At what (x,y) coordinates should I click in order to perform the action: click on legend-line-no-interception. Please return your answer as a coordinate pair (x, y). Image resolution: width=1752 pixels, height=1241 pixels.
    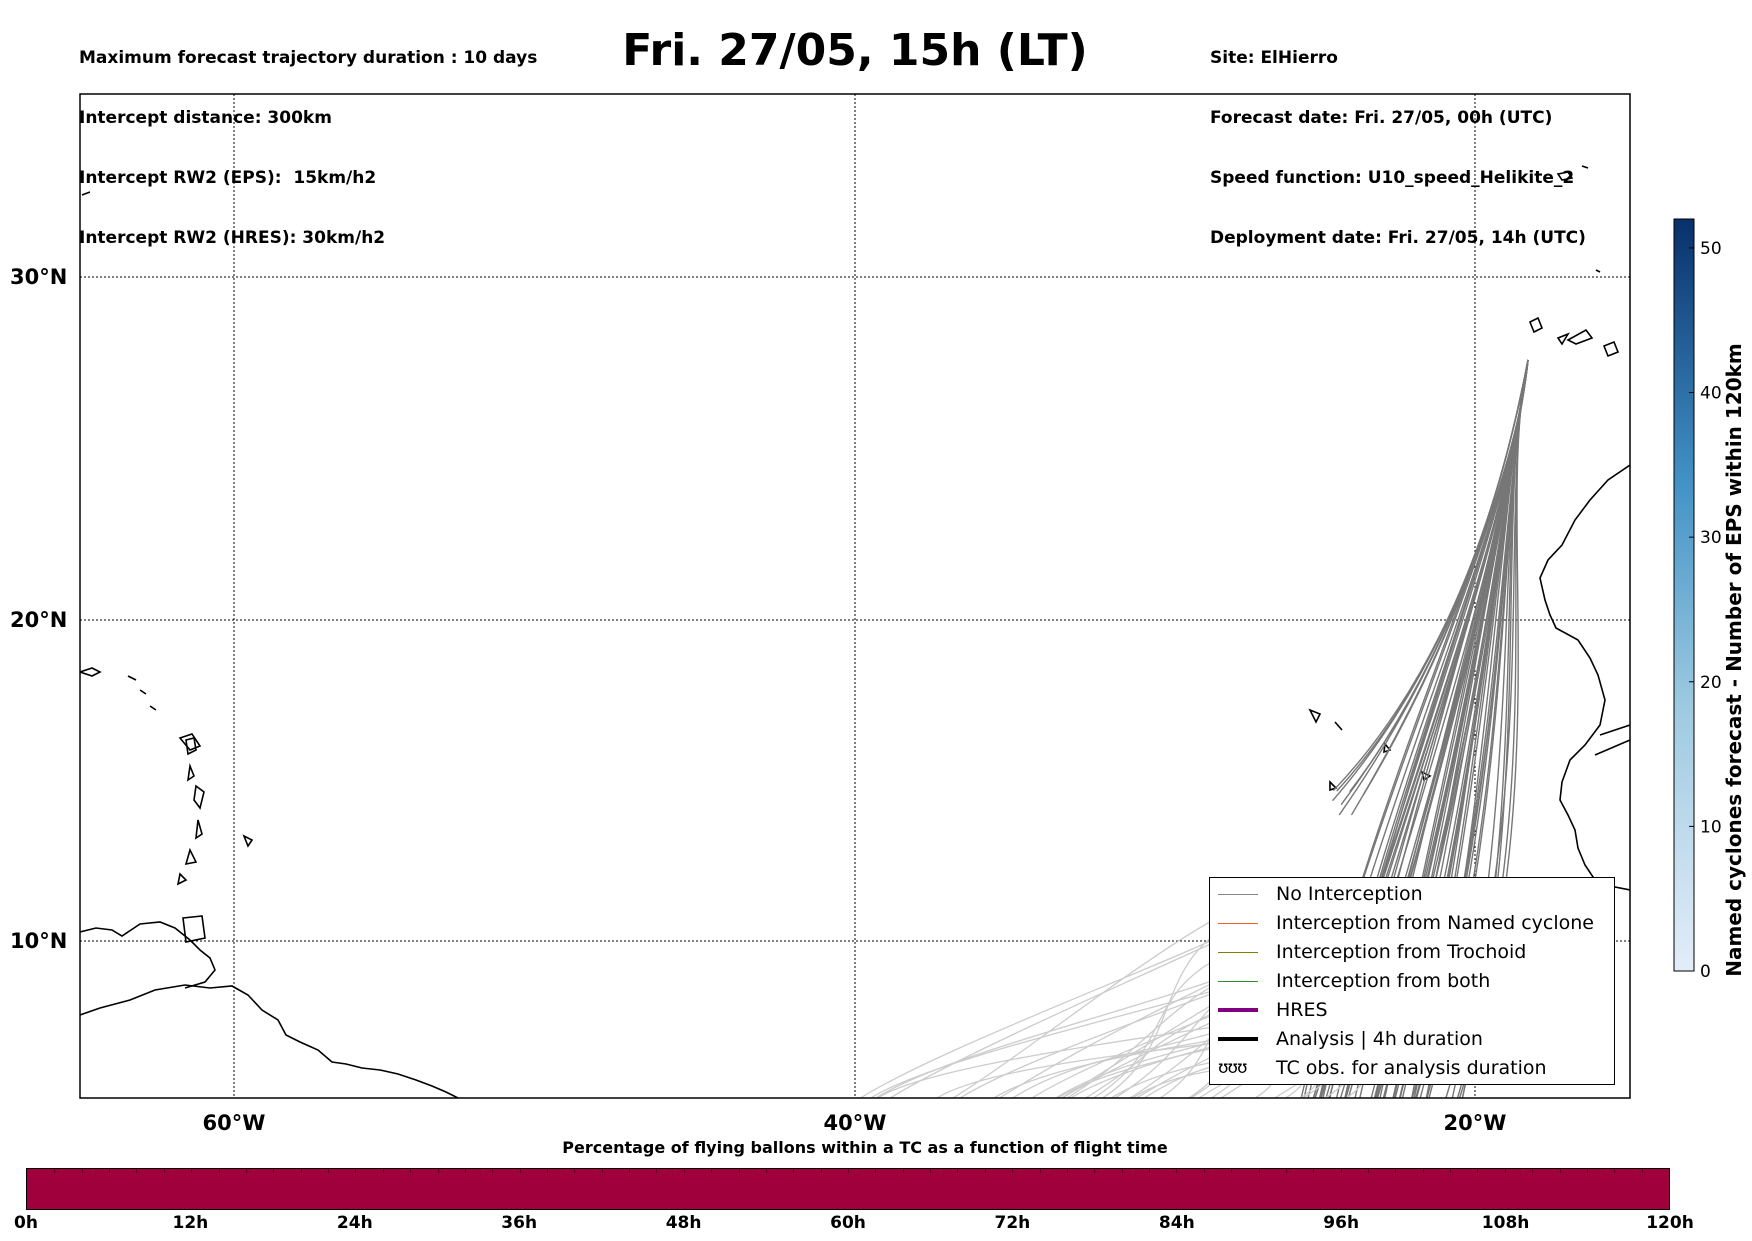
    Looking at the image, I should click on (1238, 894).